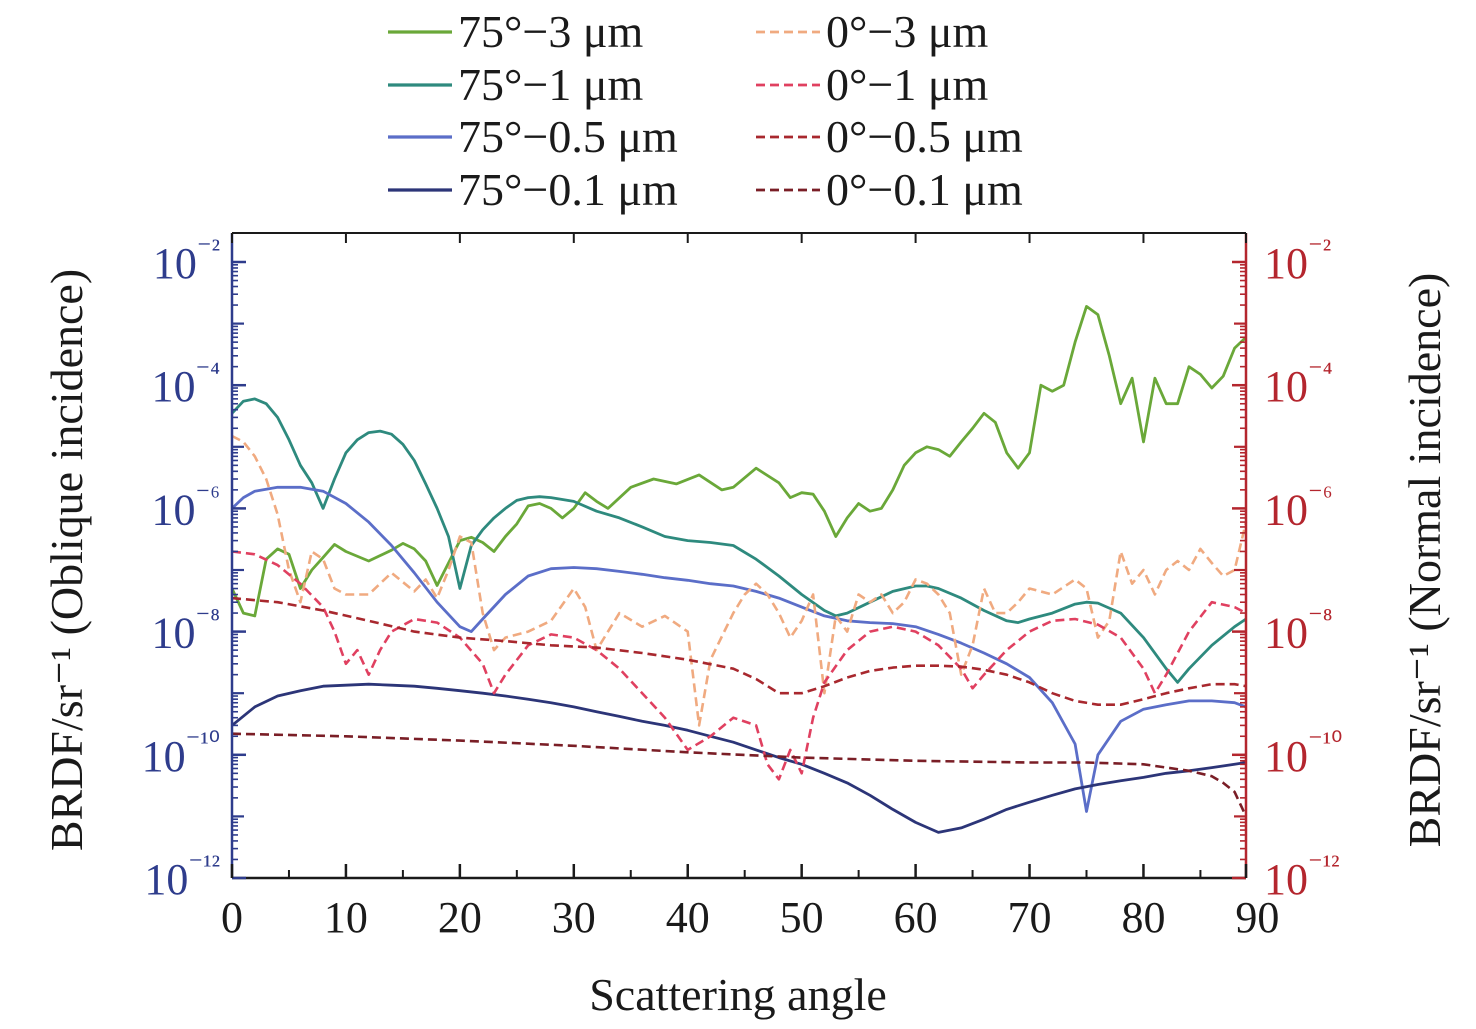 The image size is (1476, 1029). I want to click on left-tick-labels: 10⁻¹² 10⁻¹⁰ 10⁻⁸ 10⁻⁶ 10⁻⁴ 10⁻², so click(181, 569).